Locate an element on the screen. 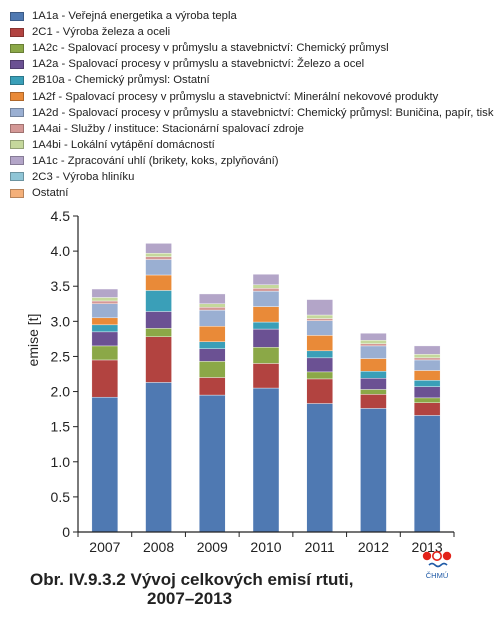 The image size is (504, 624). x-tick-label: 2008 is located at coordinates (158, 547).